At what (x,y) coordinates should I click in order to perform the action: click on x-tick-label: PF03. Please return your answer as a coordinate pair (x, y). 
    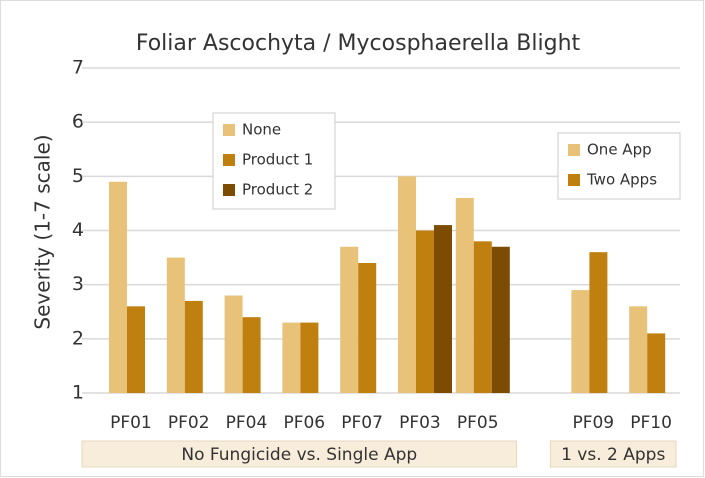
    Looking at the image, I should click on (420, 423).